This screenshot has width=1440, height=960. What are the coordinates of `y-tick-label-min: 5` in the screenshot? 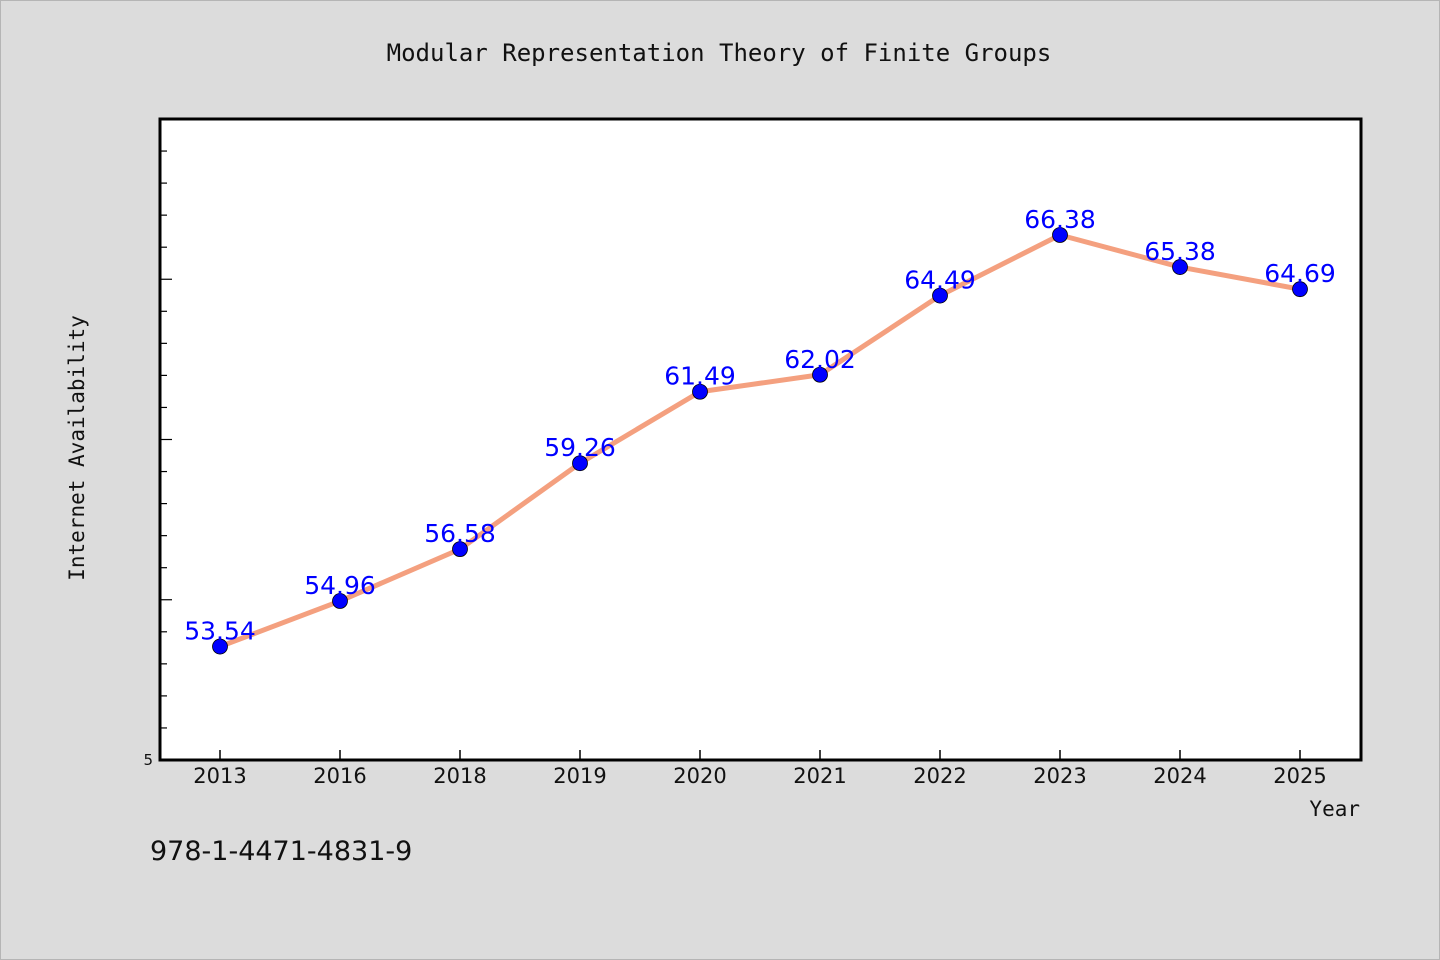 It's located at (148, 760).